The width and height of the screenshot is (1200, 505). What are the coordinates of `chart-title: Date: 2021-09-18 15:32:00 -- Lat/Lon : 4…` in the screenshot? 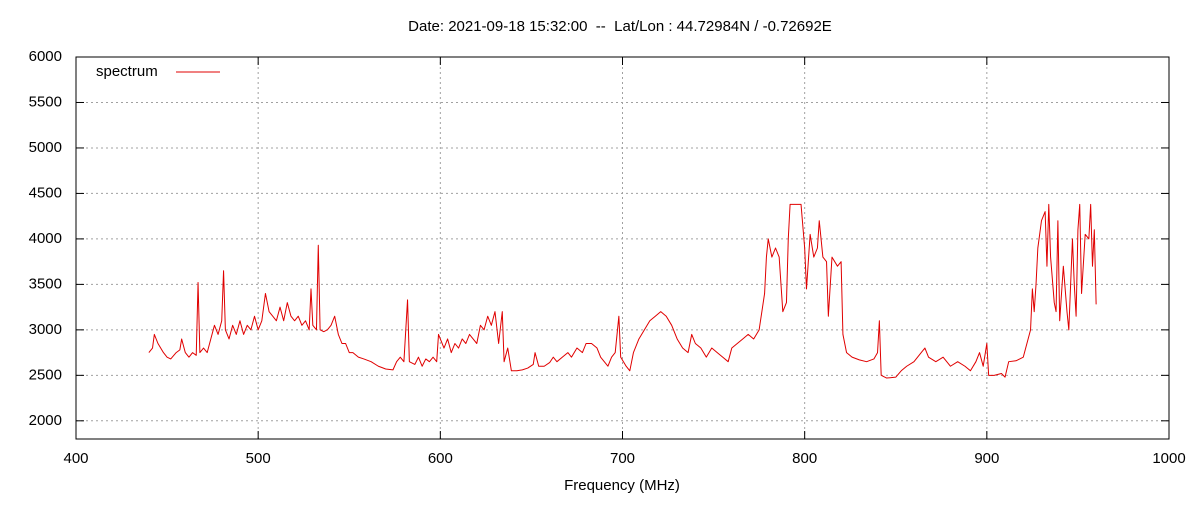 It's located at (620, 26).